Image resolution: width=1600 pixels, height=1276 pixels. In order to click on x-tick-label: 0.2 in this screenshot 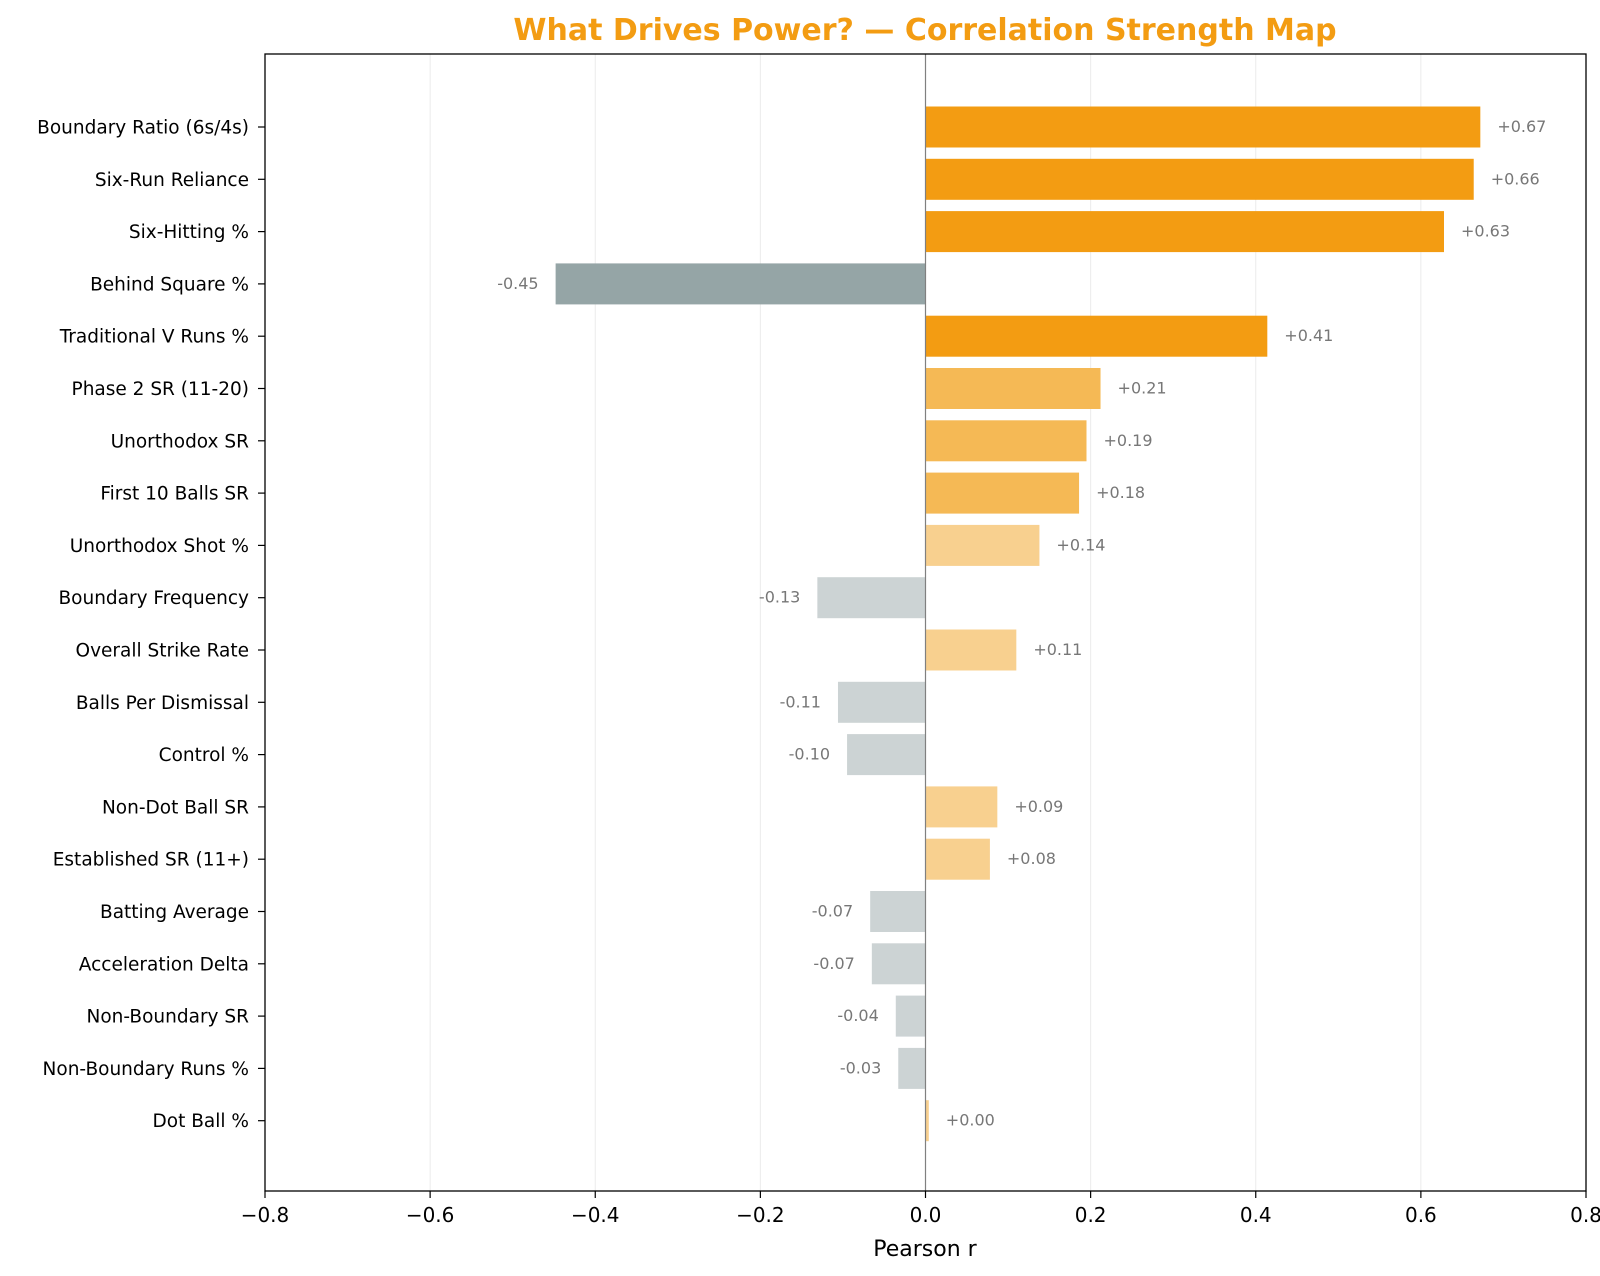, I will do `click(1091, 1215)`.